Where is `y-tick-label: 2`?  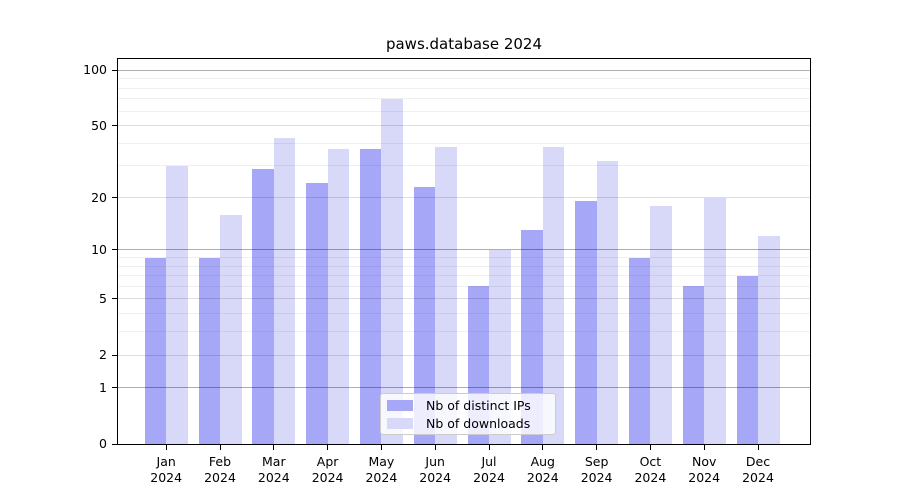
y-tick-label: 2 is located at coordinates (103, 354).